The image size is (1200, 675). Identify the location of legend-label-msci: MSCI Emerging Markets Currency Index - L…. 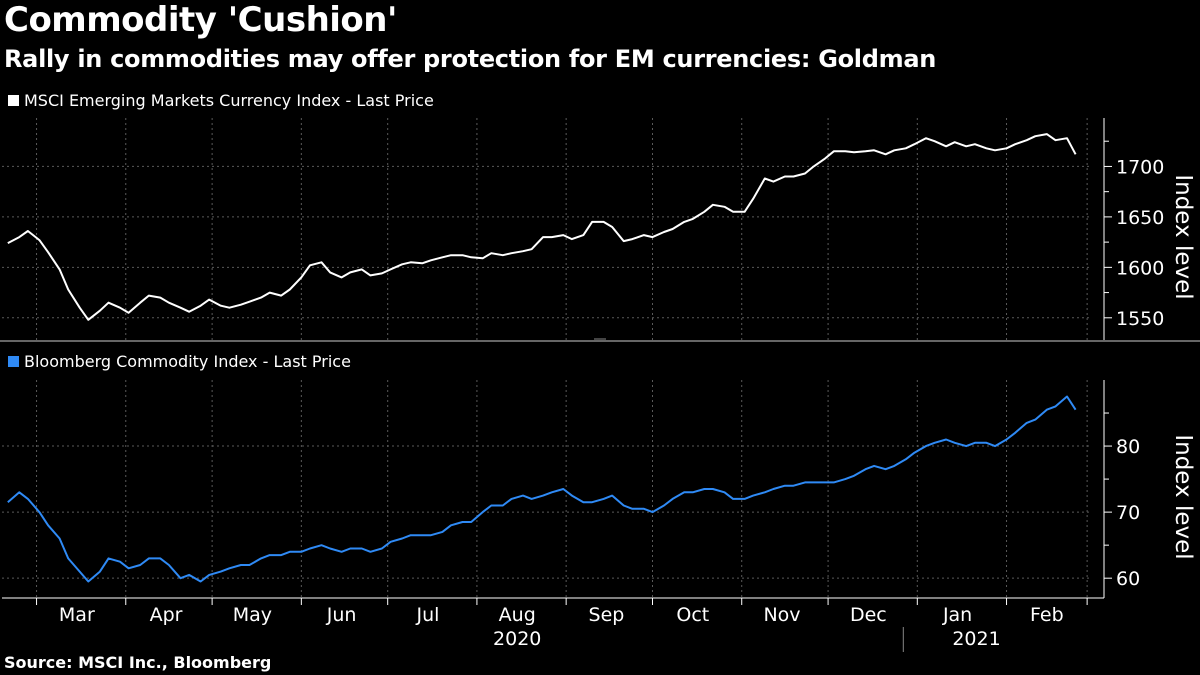
(229, 100).